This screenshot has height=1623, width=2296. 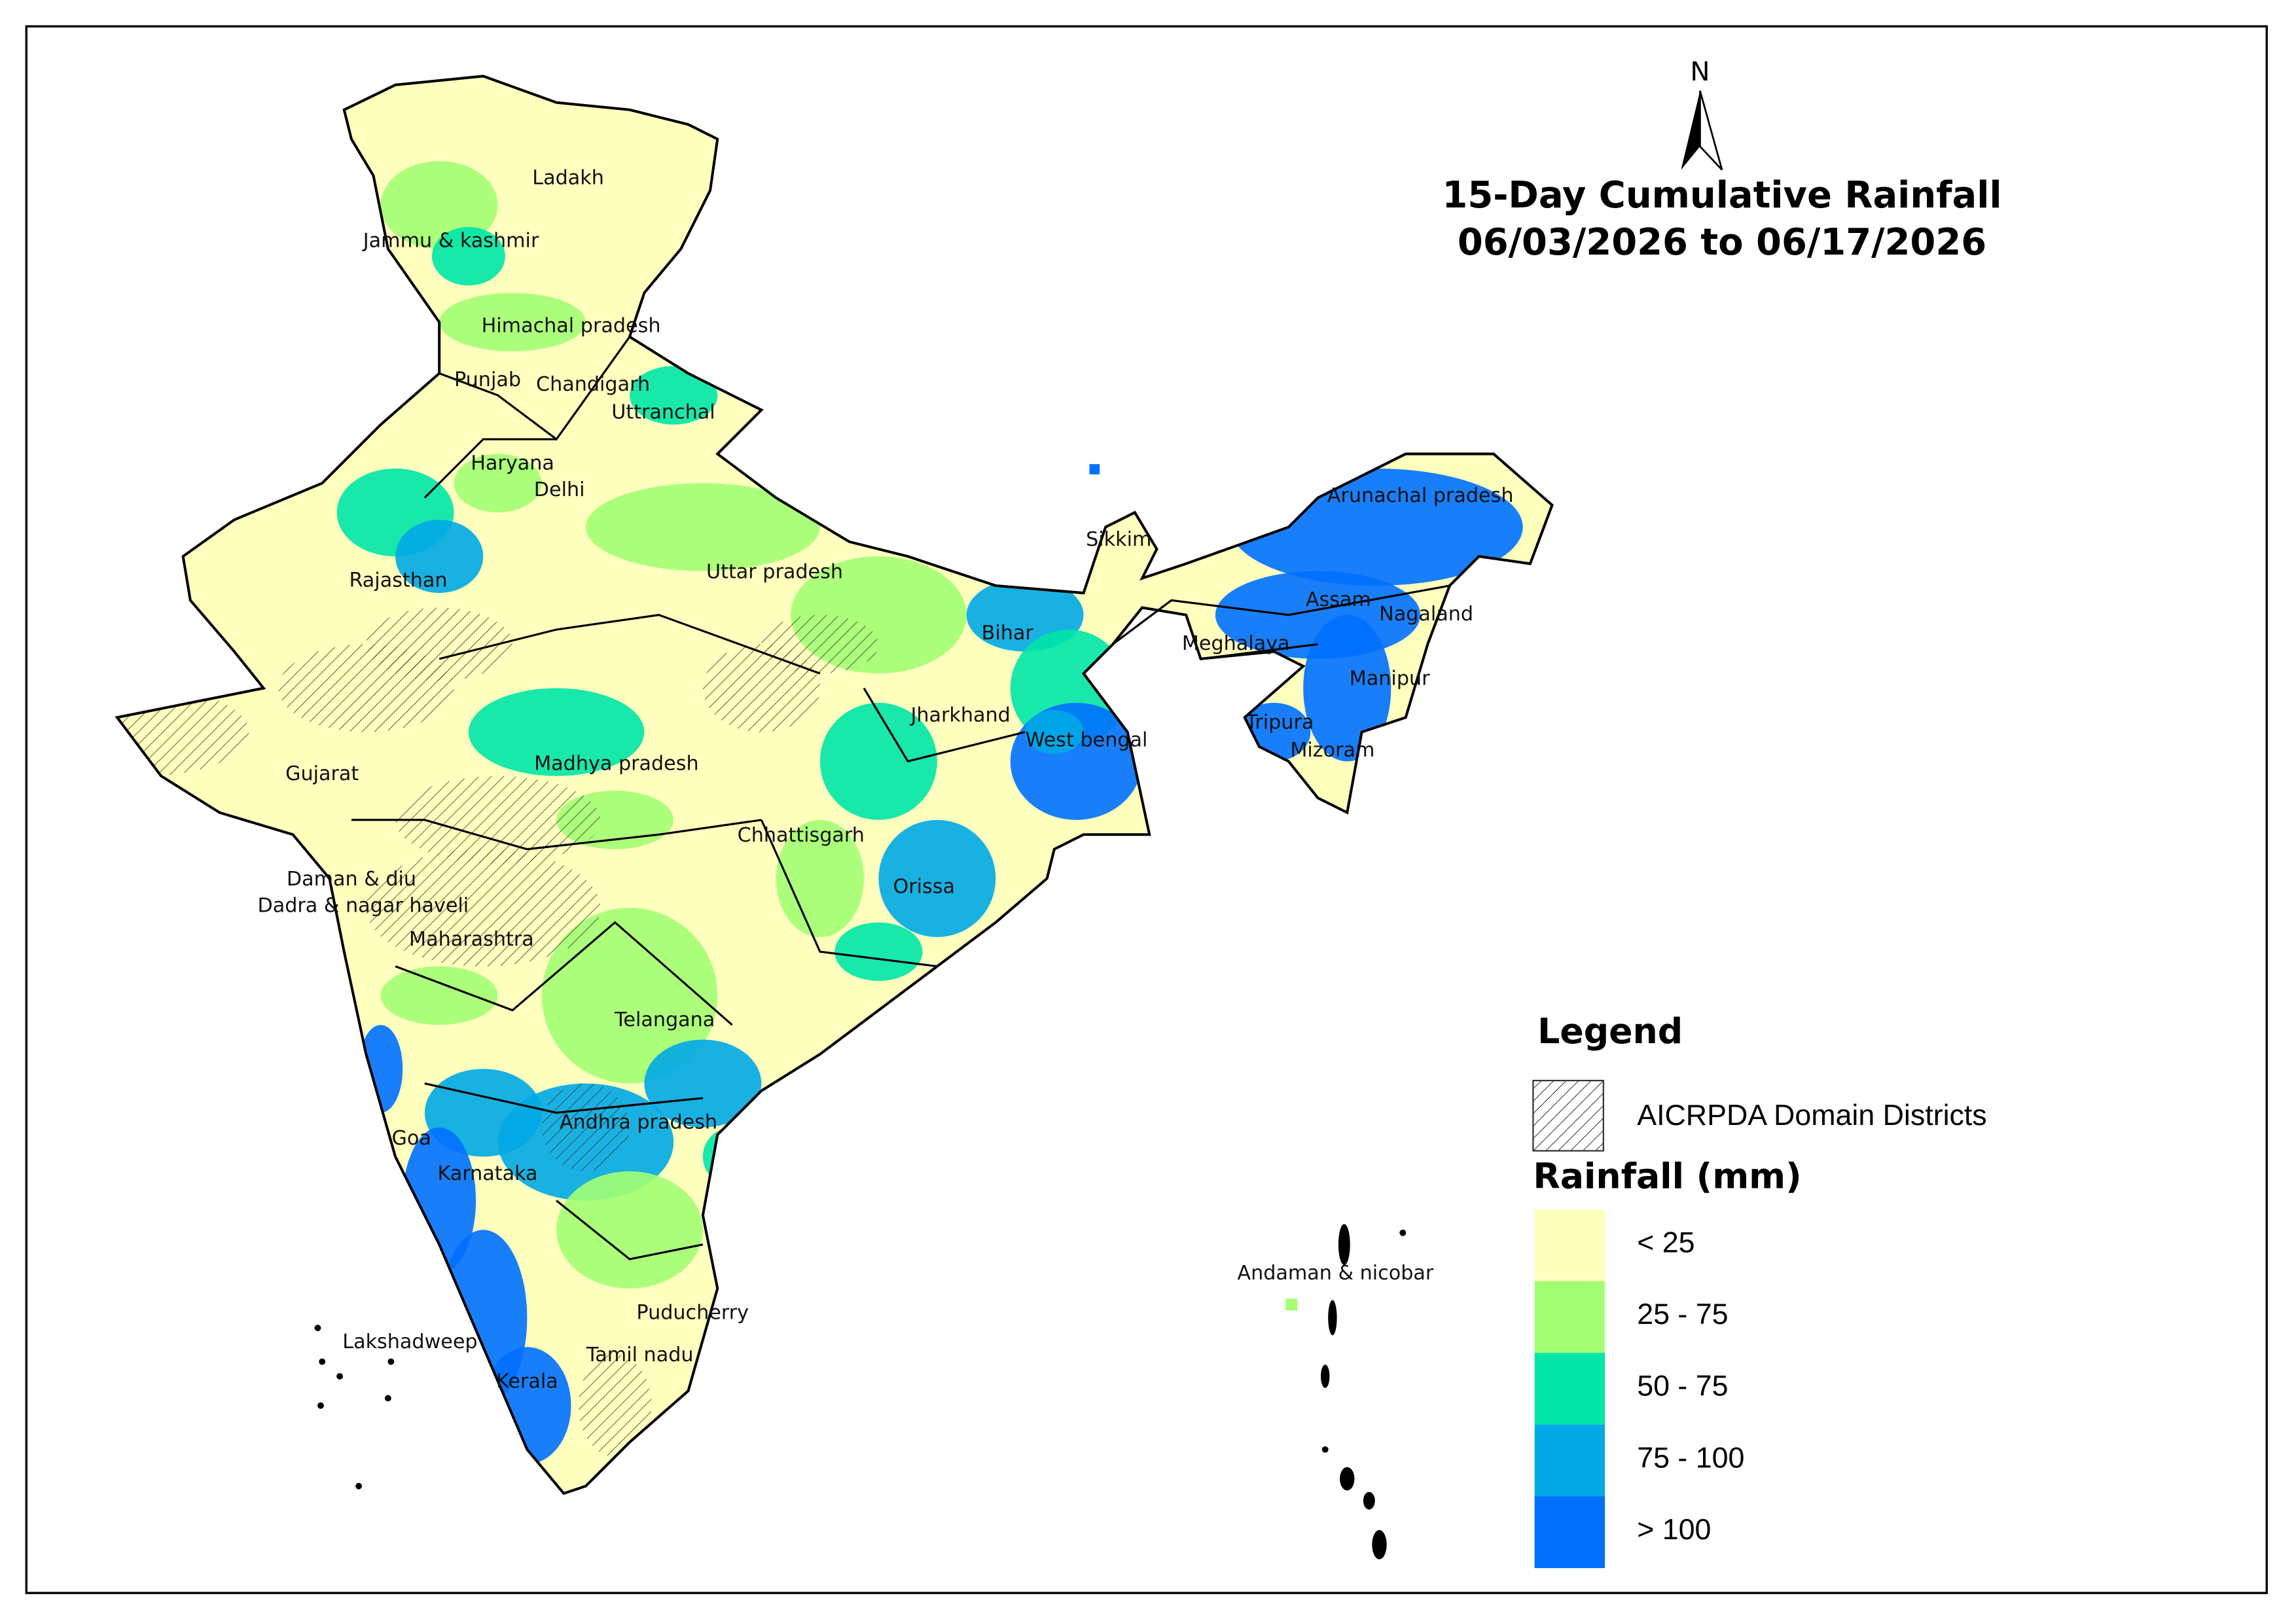 I want to click on state-label: Lakshadweep, so click(x=409, y=1341).